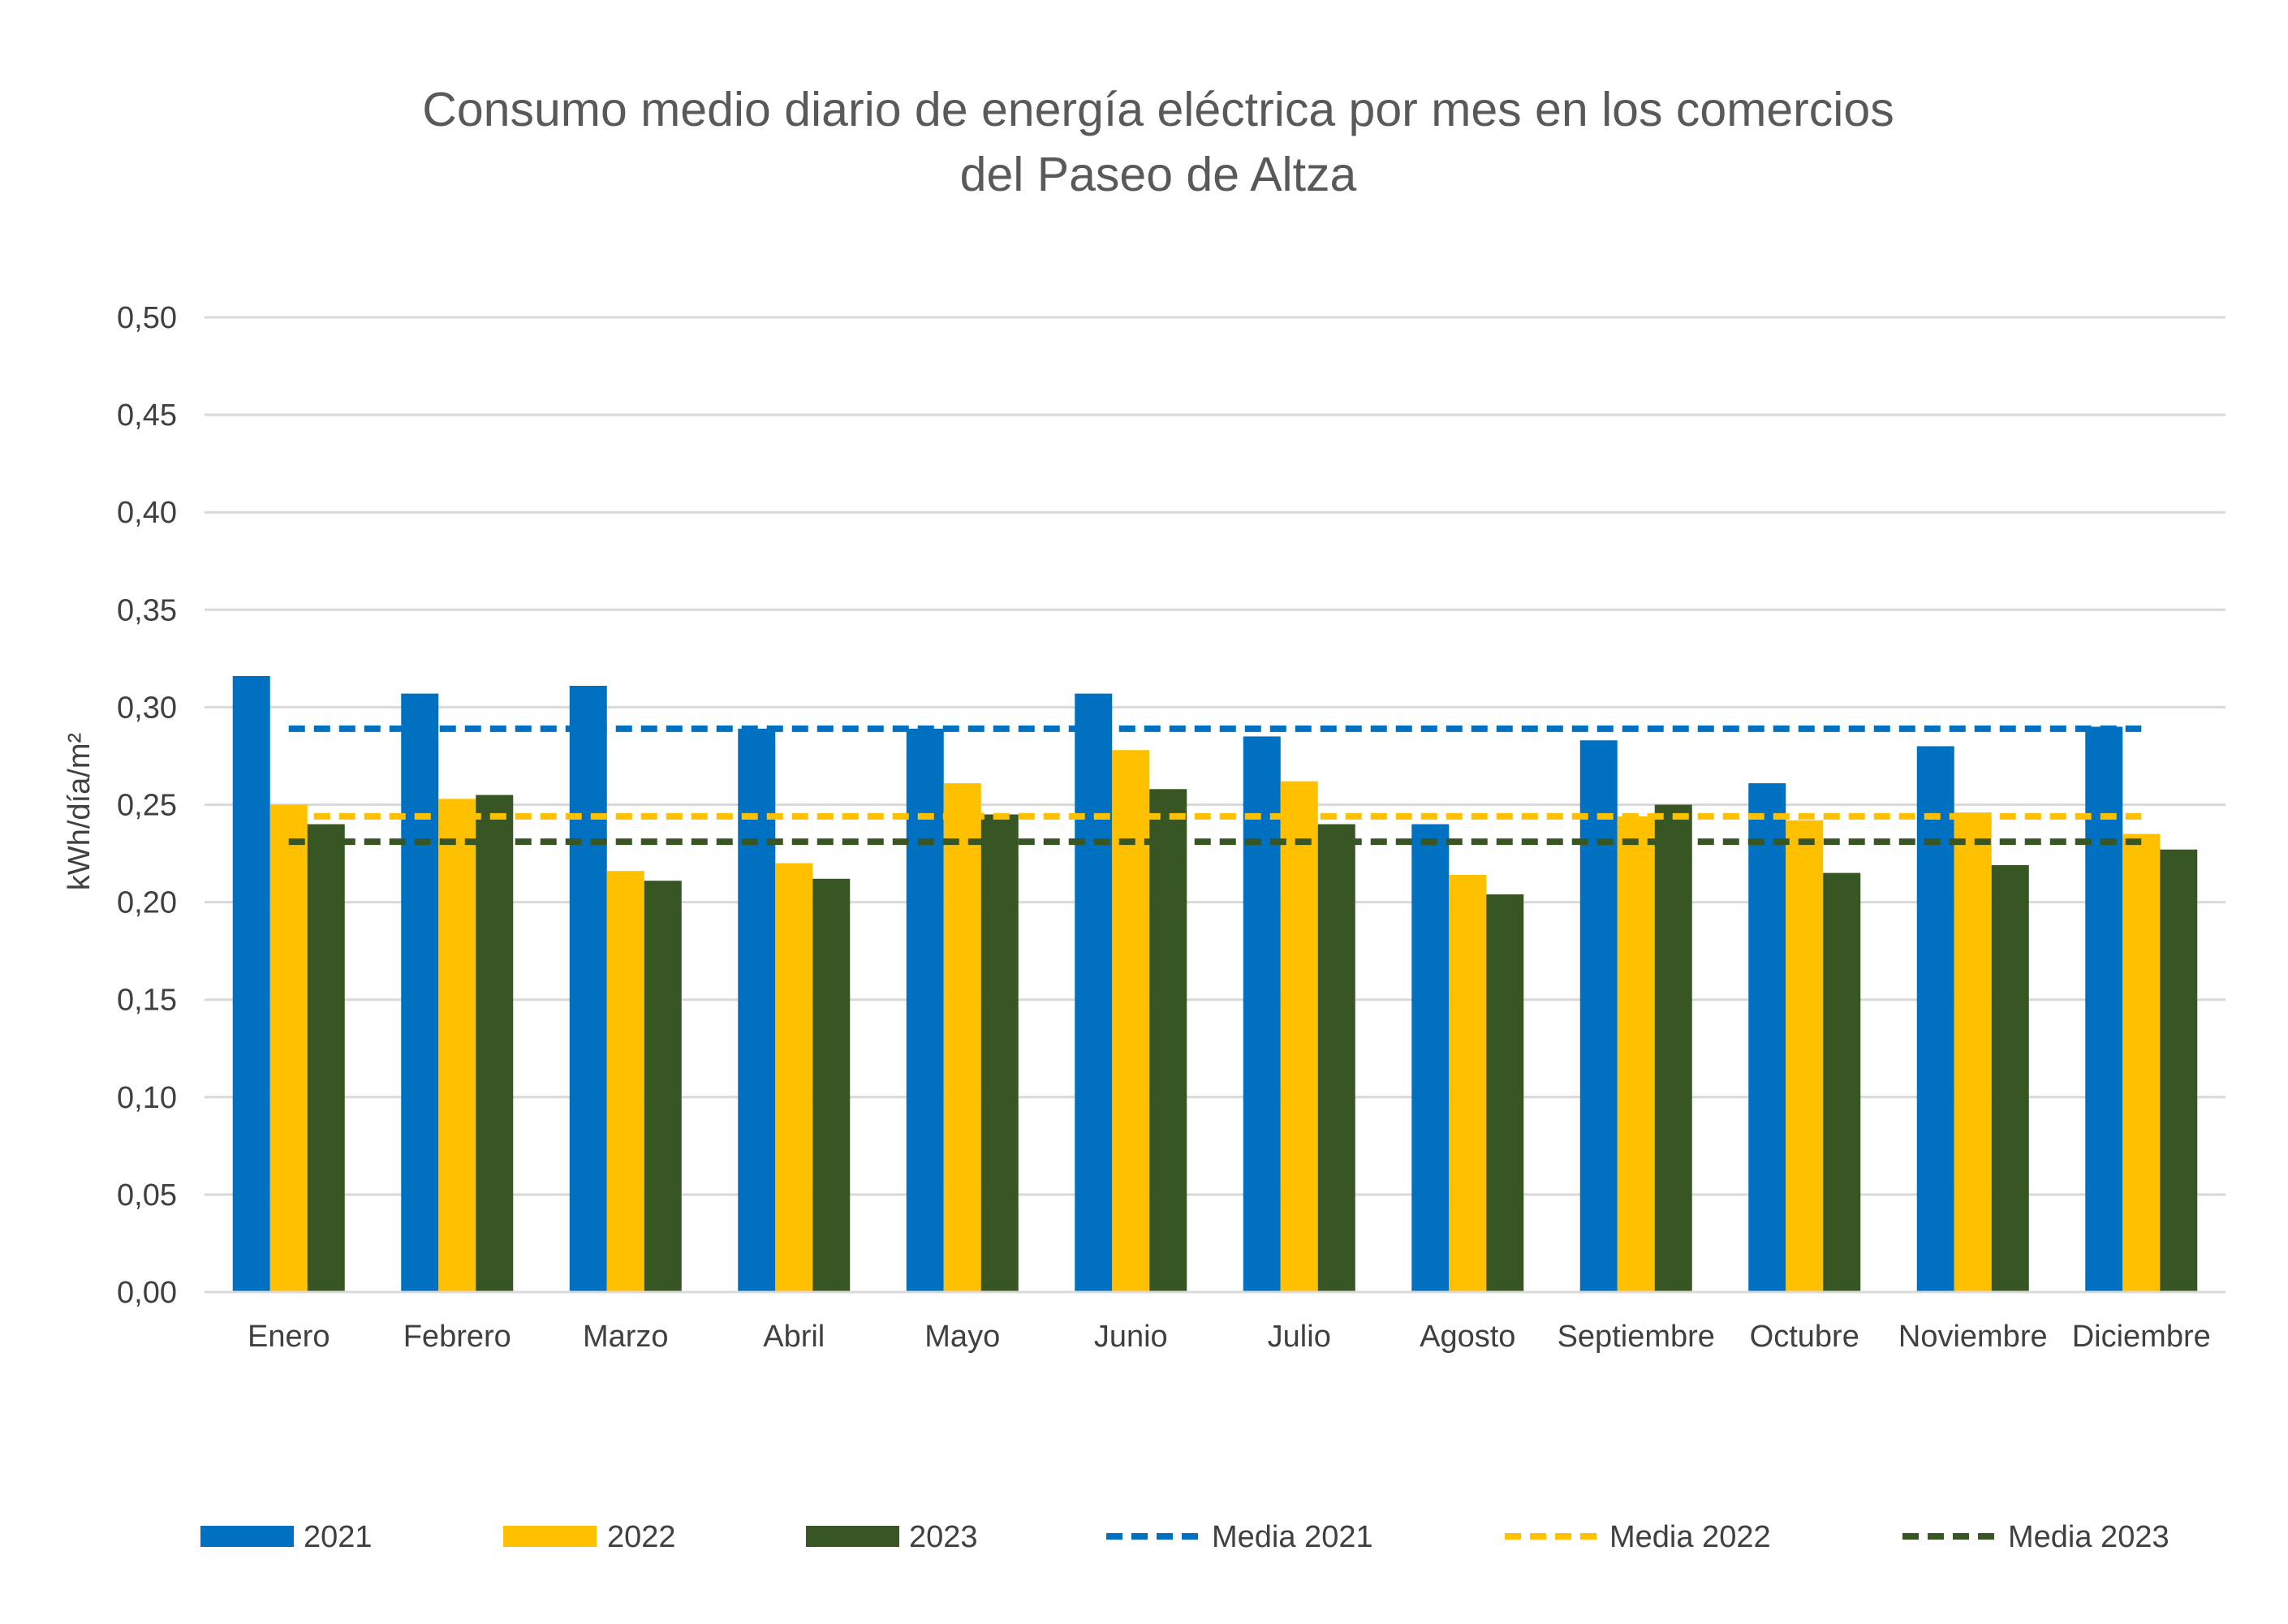  What do you see at coordinates (1468, 1083) in the screenshot?
I see `bar-2022-Agosto` at bounding box center [1468, 1083].